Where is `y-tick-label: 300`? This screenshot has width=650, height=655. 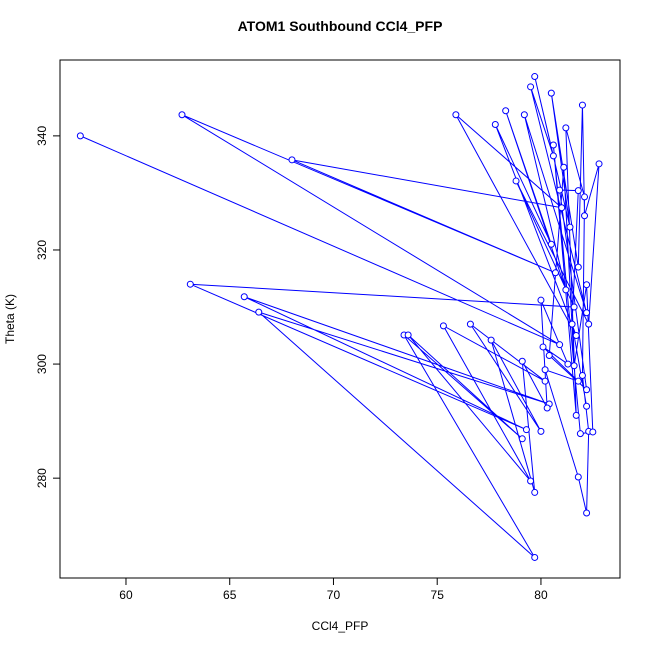
y-tick-label: 300 is located at coordinates (42, 364).